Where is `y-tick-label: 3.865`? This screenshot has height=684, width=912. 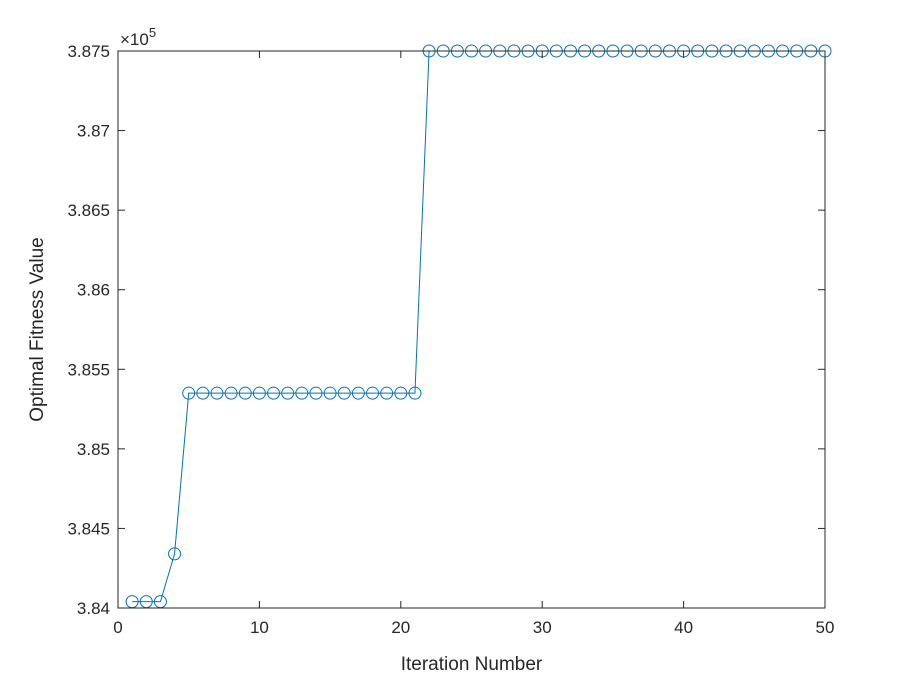 y-tick-label: 3.865 is located at coordinates (88, 210).